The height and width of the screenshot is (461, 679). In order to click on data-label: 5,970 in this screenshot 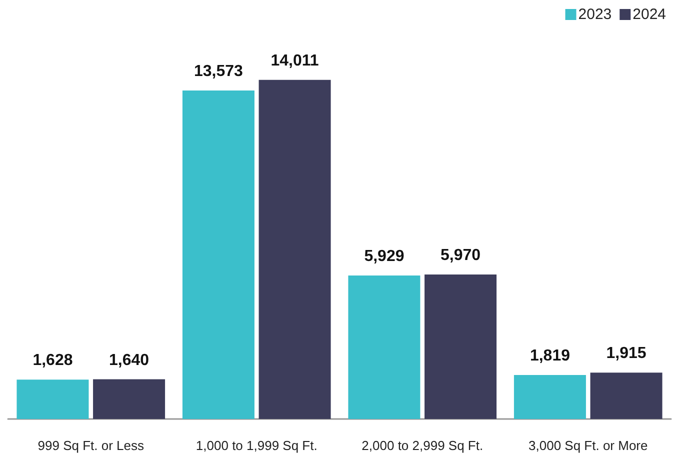, I will do `click(460, 255)`.